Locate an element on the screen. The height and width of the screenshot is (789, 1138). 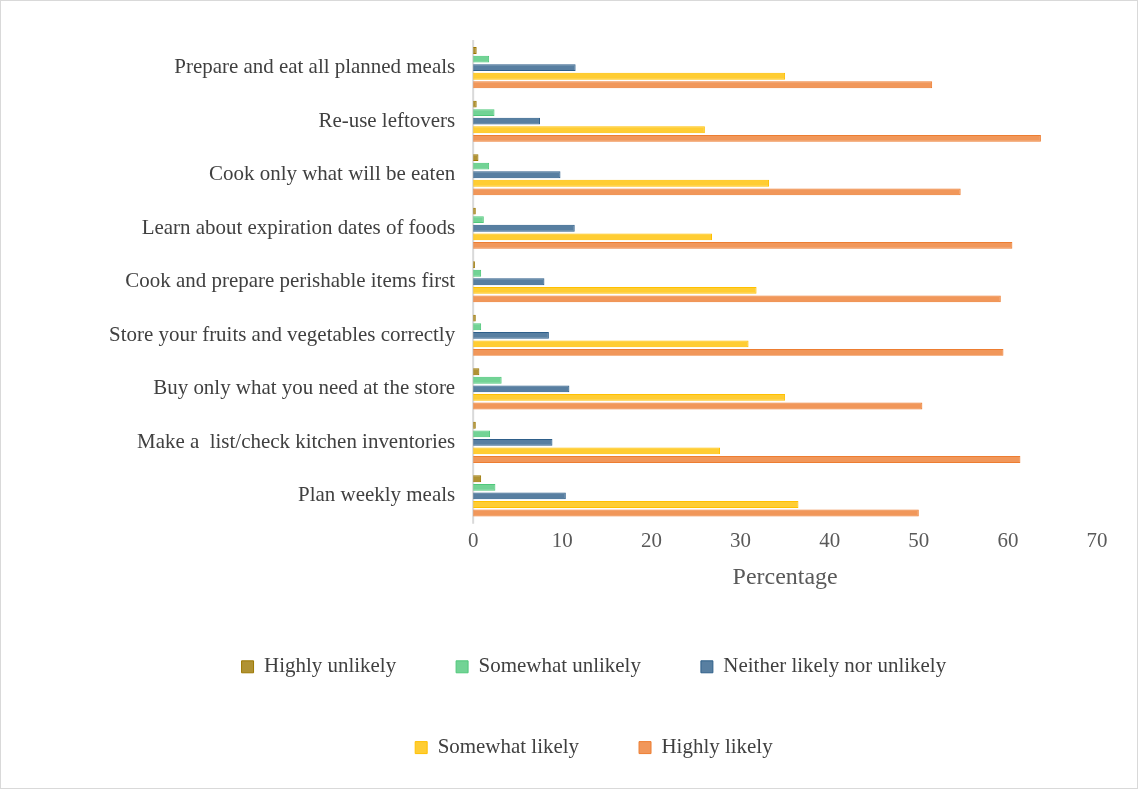
x-tick-label: 20 is located at coordinates (651, 539).